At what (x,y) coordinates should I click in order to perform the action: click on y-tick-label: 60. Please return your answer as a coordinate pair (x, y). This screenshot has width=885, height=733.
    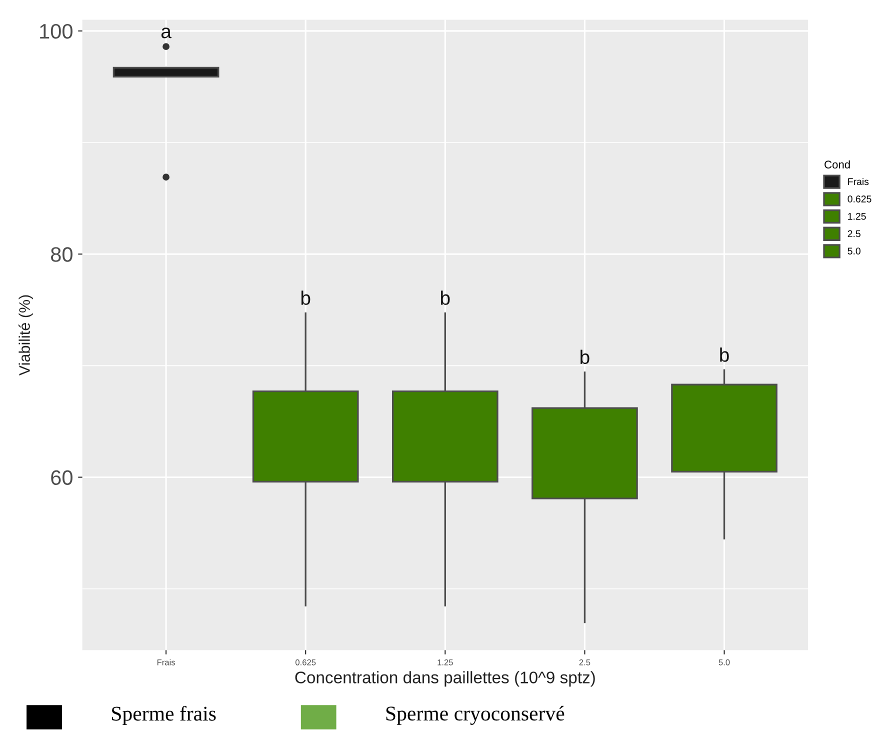
    Looking at the image, I should click on (61, 477).